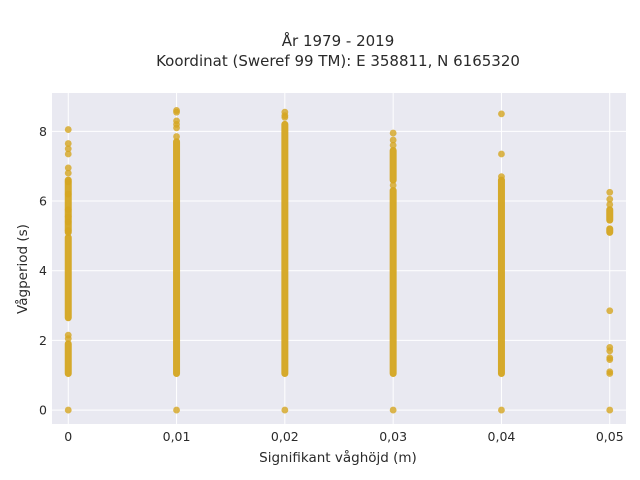 Image resolution: width=640 pixels, height=480 pixels. I want to click on y-axis-title: Vågperiod (s), so click(22, 269).